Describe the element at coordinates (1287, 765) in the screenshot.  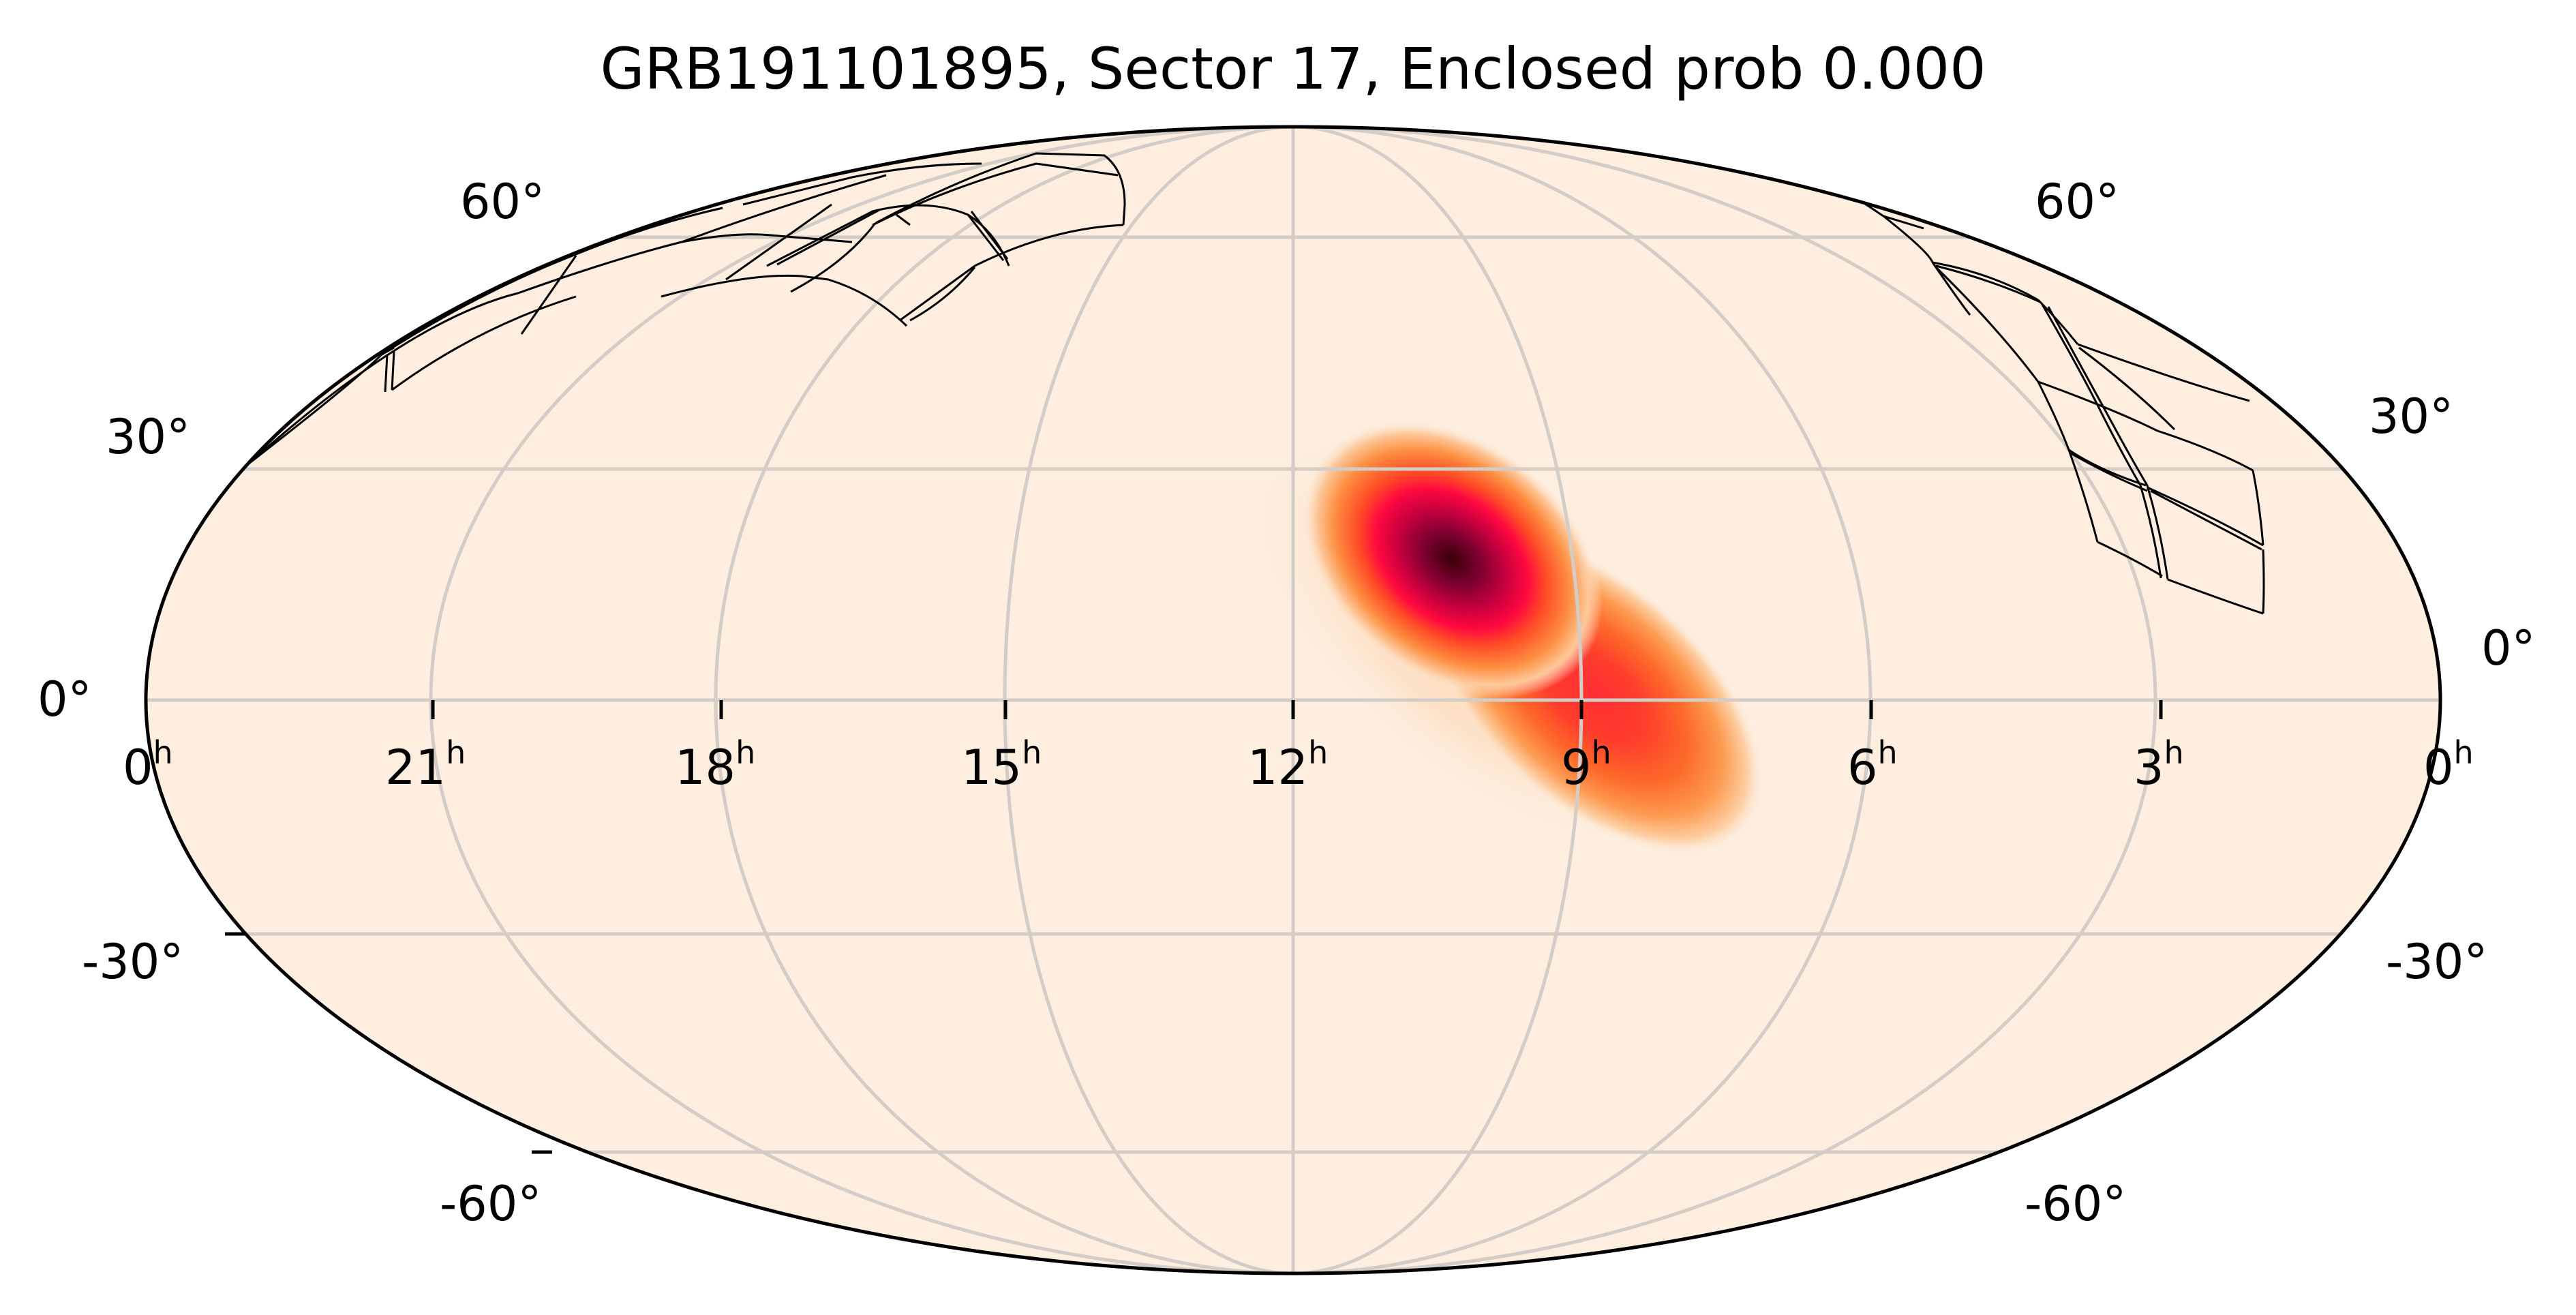
I see `ra-label-12h: 12h` at that location.